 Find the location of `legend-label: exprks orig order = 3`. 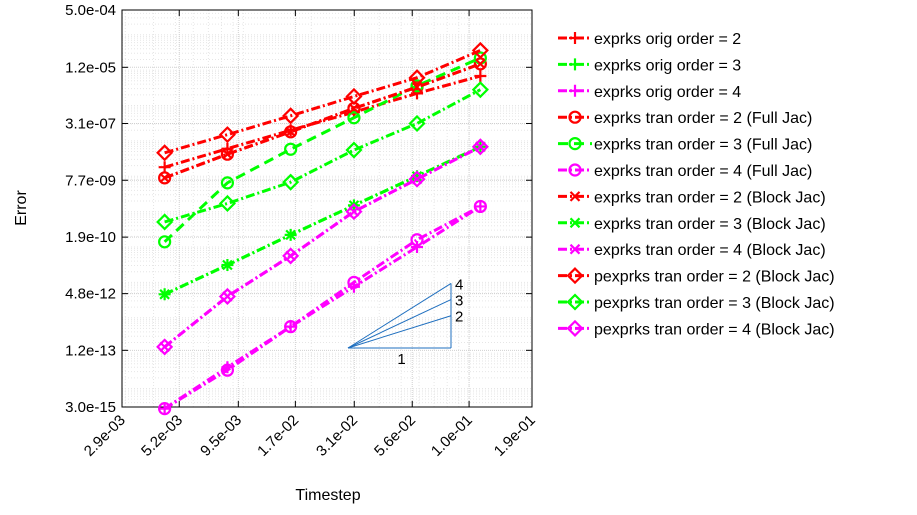

legend-label: exprks orig order = 3 is located at coordinates (667, 65).